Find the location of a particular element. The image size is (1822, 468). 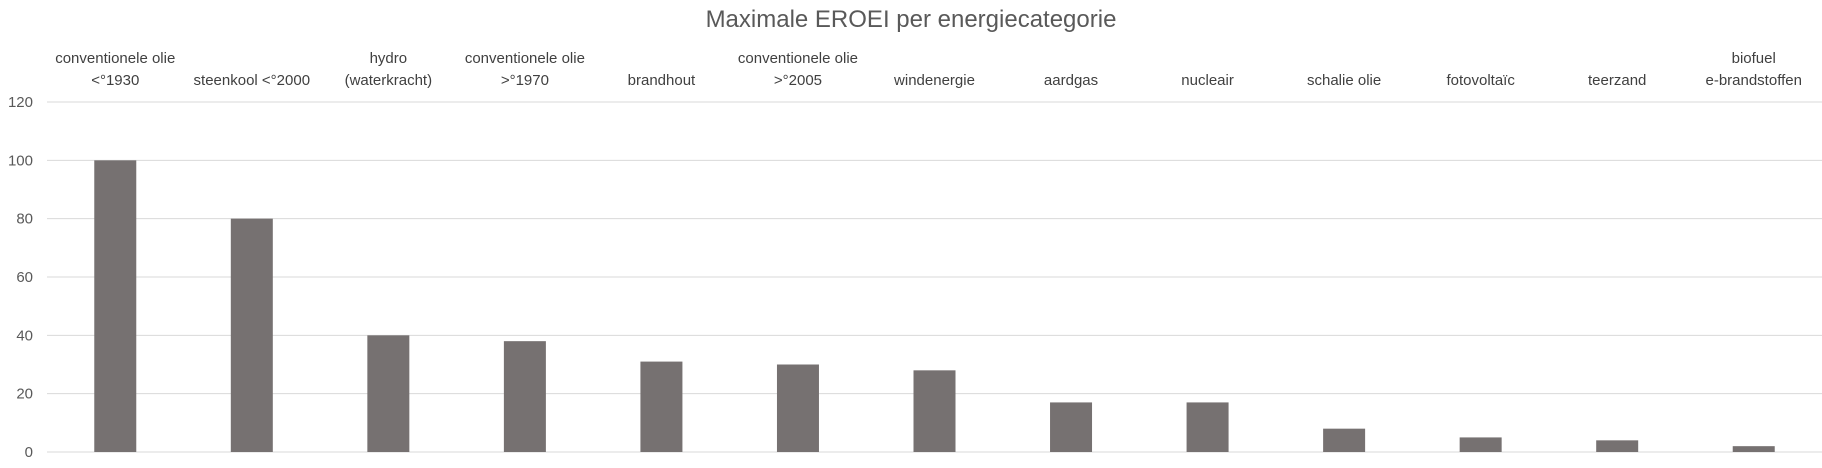

category-label-line: schalie olie is located at coordinates (1344, 80).